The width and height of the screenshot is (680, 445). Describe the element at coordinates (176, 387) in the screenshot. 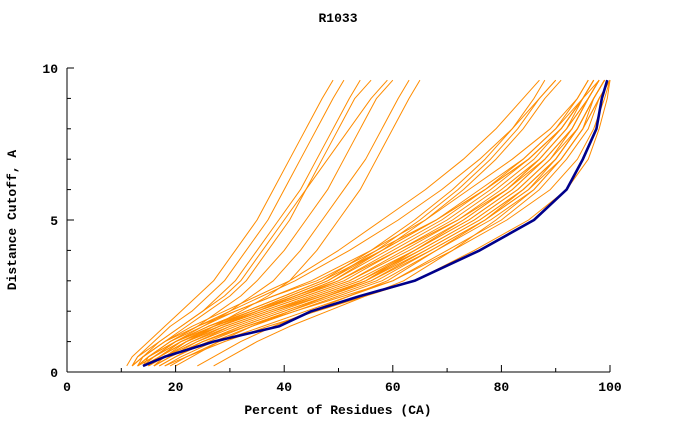

I see `x-tick-label: 20` at that location.